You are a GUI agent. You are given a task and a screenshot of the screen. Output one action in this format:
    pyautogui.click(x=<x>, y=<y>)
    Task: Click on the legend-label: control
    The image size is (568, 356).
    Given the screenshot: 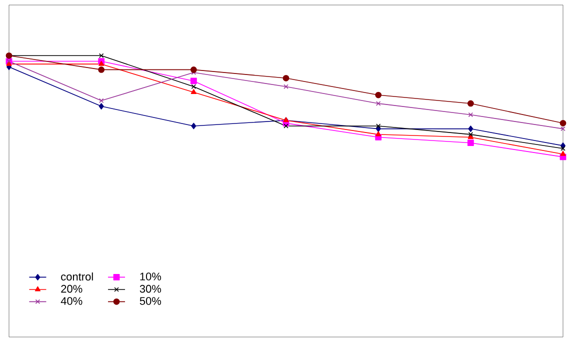 What is the action you would take?
    pyautogui.click(x=77, y=276)
    